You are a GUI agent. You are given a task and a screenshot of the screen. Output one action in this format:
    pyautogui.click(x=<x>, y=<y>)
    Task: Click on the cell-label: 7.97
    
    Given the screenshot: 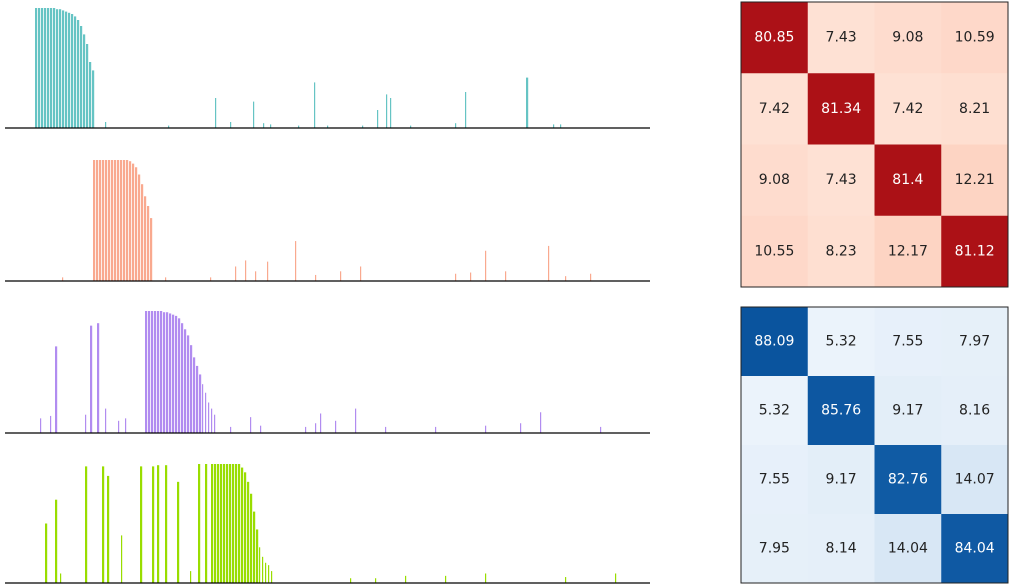 What is the action you would take?
    pyautogui.click(x=974, y=342)
    